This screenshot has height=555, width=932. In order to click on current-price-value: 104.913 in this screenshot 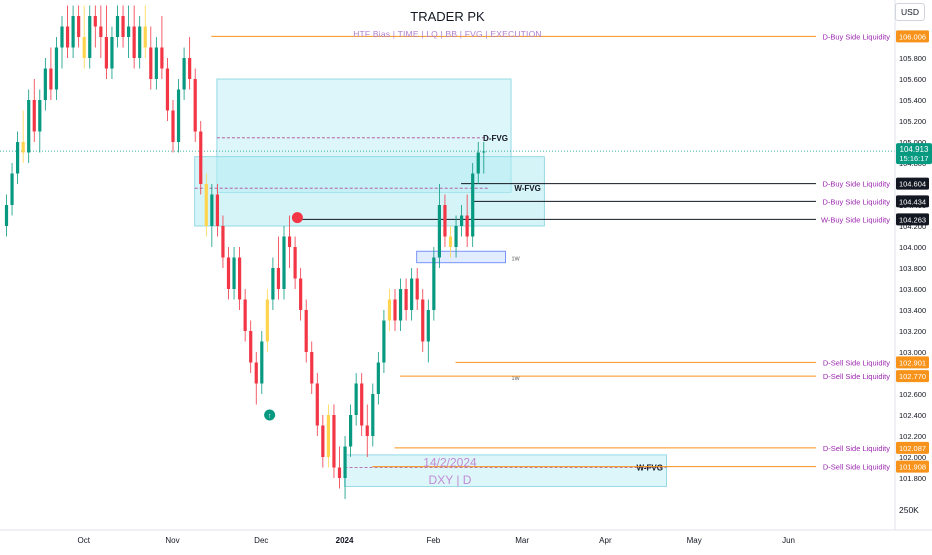, I will do `click(914, 149)`.